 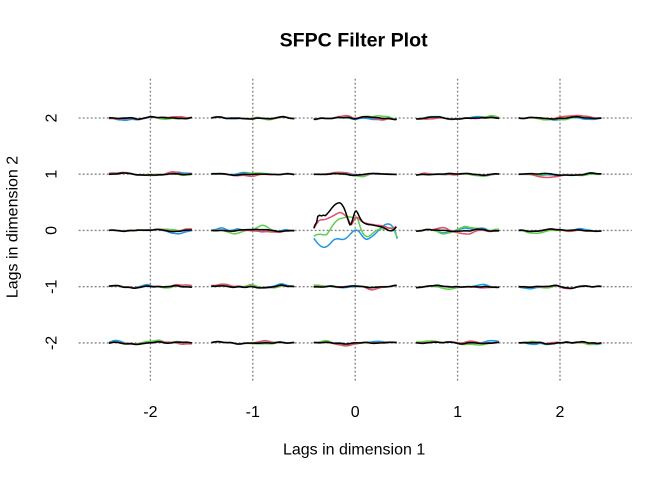 I want to click on svg-text: Lags in dimension 2, so click(x=13, y=227).